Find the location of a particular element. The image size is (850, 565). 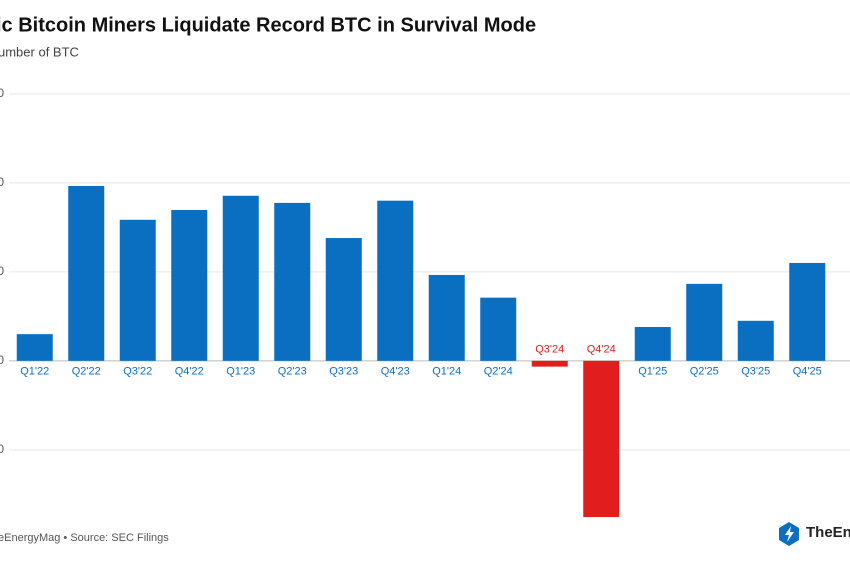

x-tick-label: Q2'23 is located at coordinates (292, 372).